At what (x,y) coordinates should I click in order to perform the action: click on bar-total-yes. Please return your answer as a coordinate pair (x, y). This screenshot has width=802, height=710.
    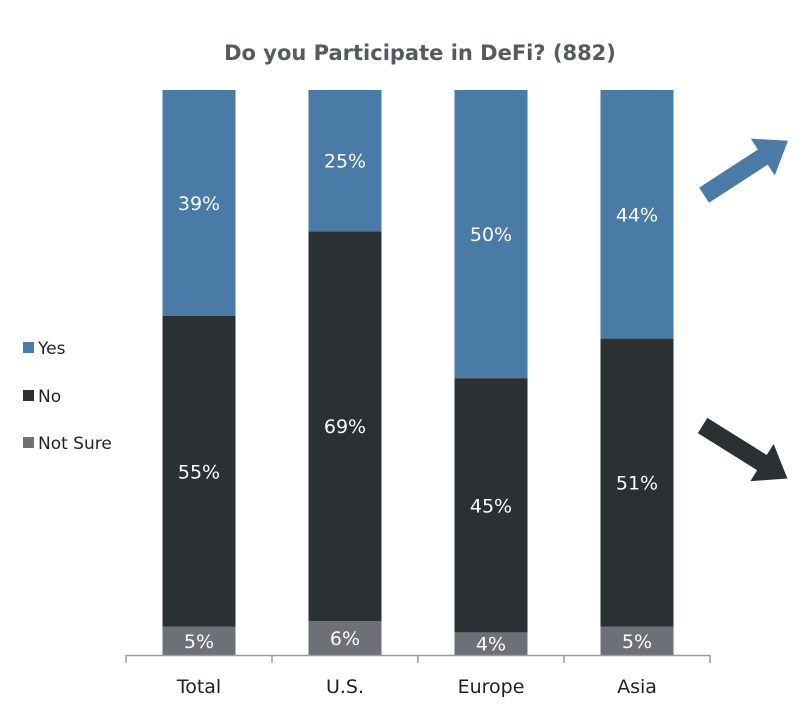
    Looking at the image, I should click on (199, 203).